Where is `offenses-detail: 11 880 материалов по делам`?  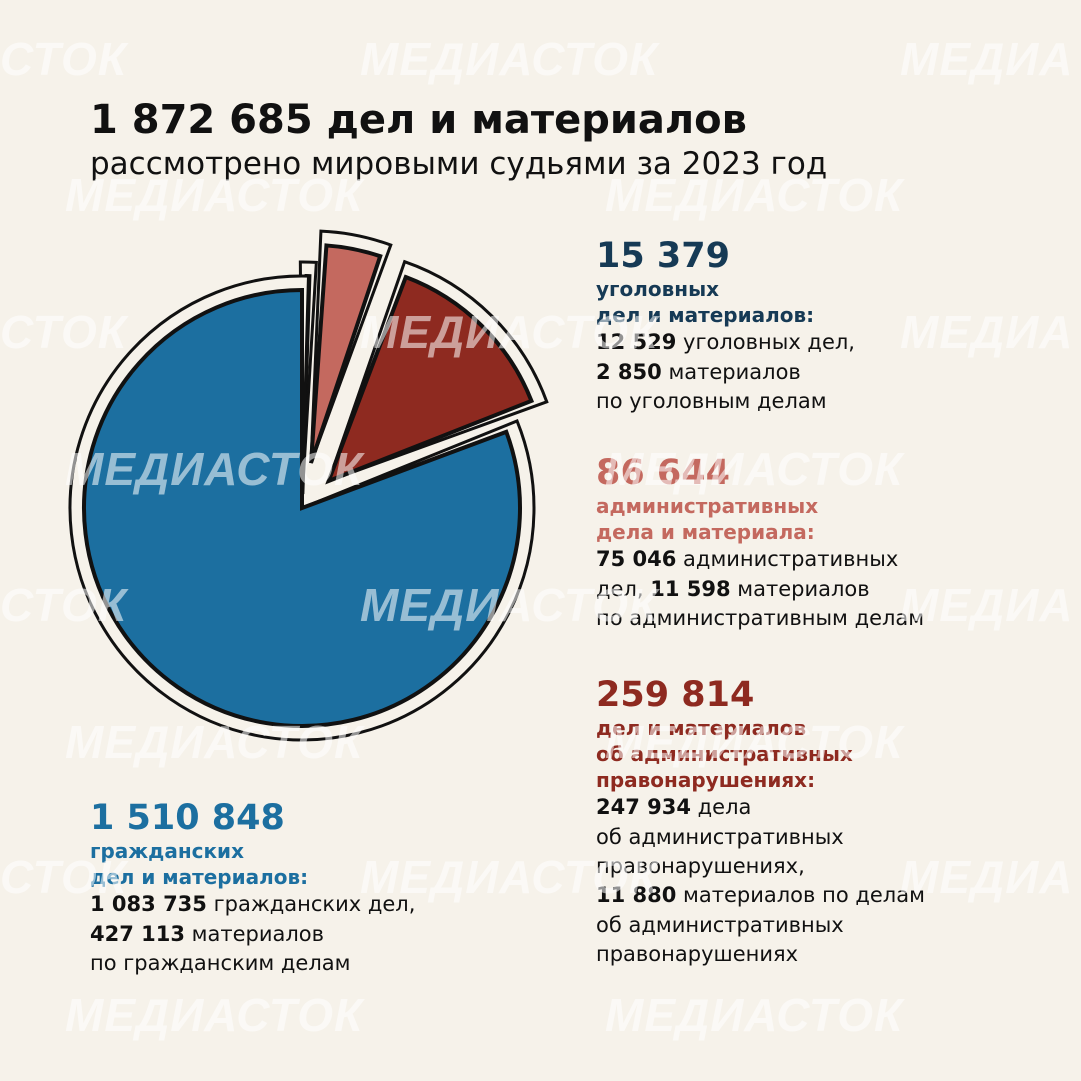 offenses-detail: 11 880 материалов по делам is located at coordinates (760, 895).